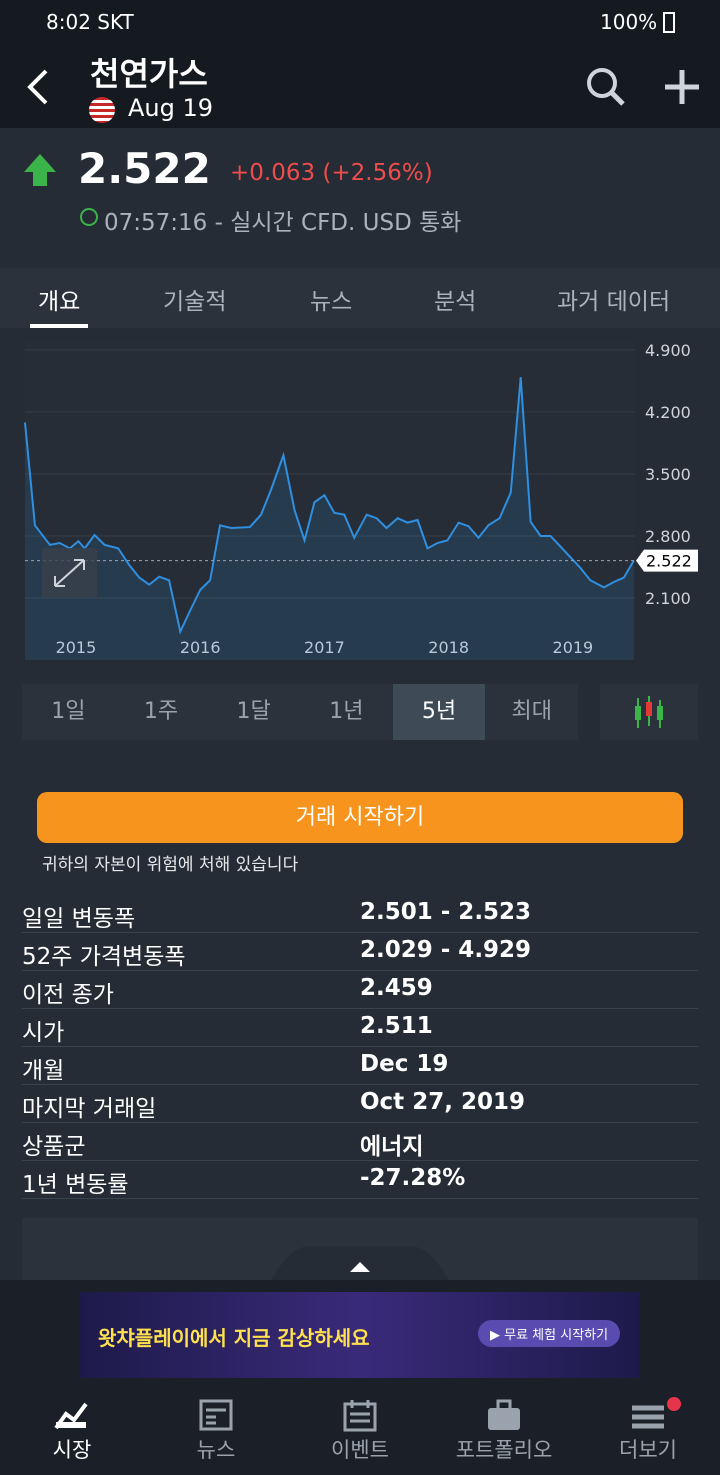 The height and width of the screenshot is (1475, 720). I want to click on status-time: 8:02 SKT, so click(90, 22).